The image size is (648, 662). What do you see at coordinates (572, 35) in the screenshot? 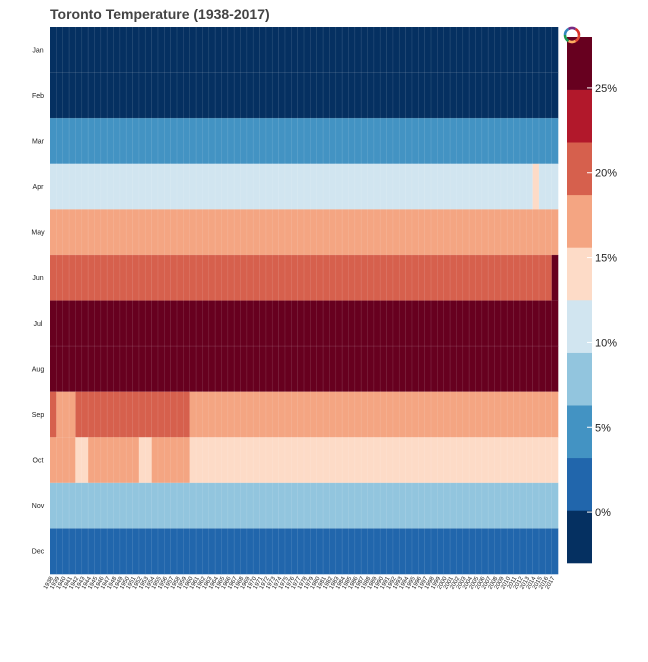
I see `bokeh-logo-icon` at bounding box center [572, 35].